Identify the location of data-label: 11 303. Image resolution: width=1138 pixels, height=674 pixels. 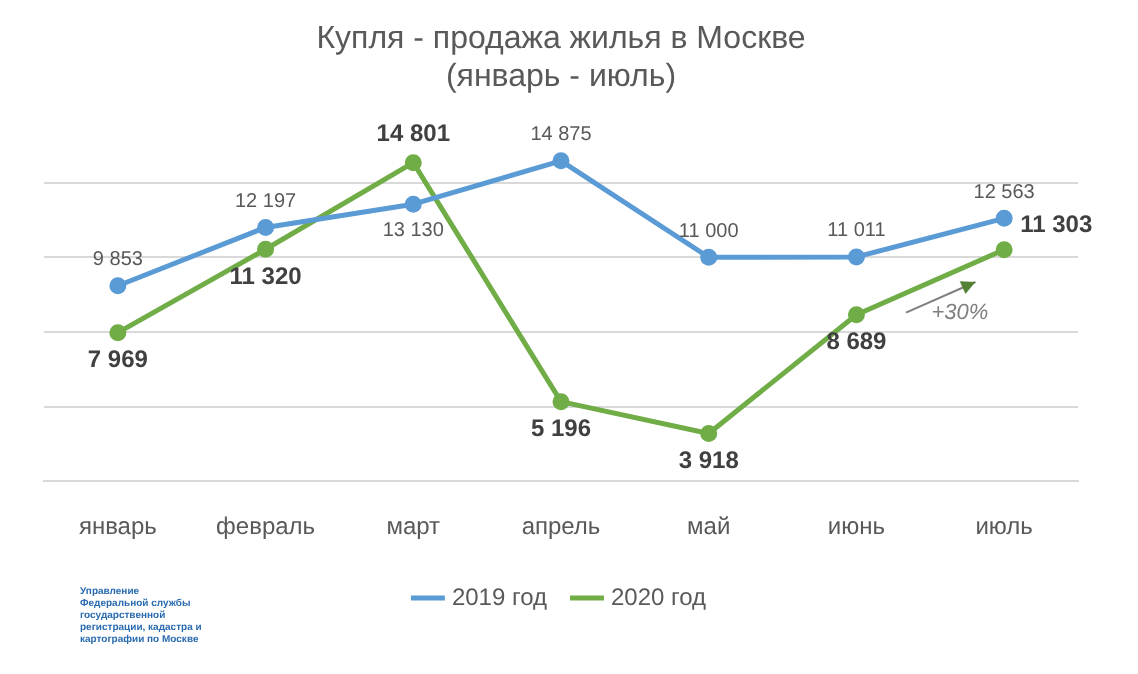
(1056, 224).